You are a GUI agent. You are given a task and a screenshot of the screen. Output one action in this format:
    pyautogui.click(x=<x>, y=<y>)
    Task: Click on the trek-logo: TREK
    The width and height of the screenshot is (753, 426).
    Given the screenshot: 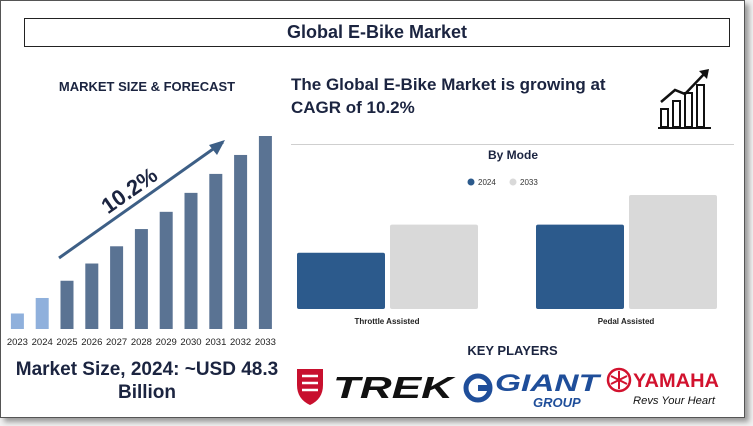 What is the action you would take?
    pyautogui.click(x=395, y=387)
    